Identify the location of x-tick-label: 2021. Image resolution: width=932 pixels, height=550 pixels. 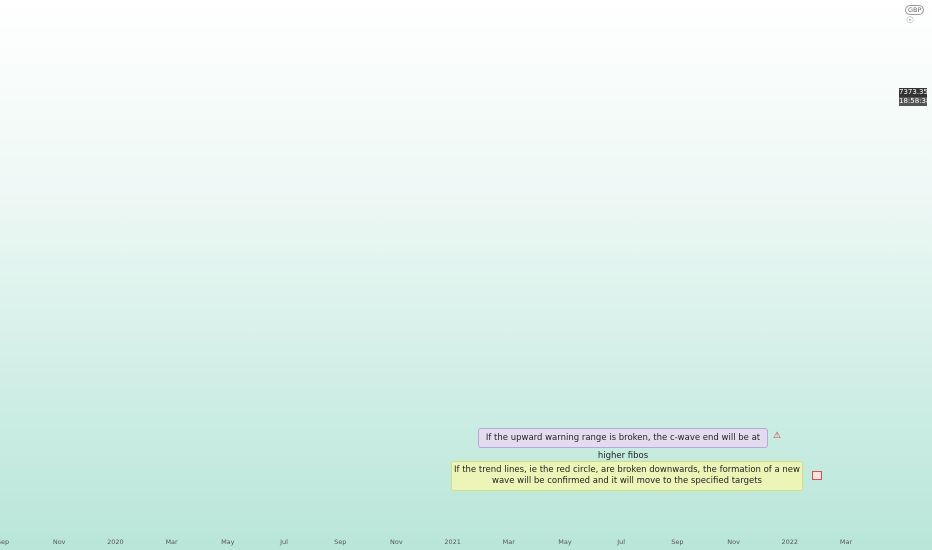
(452, 542).